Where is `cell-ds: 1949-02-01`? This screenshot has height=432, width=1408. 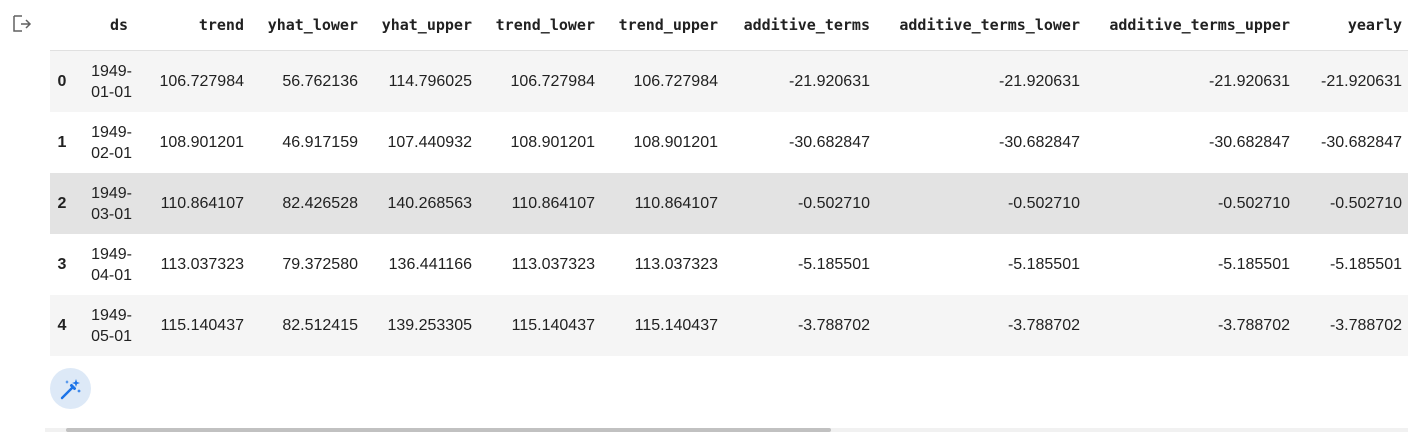
cell-ds: 1949-02-01 is located at coordinates (111, 142).